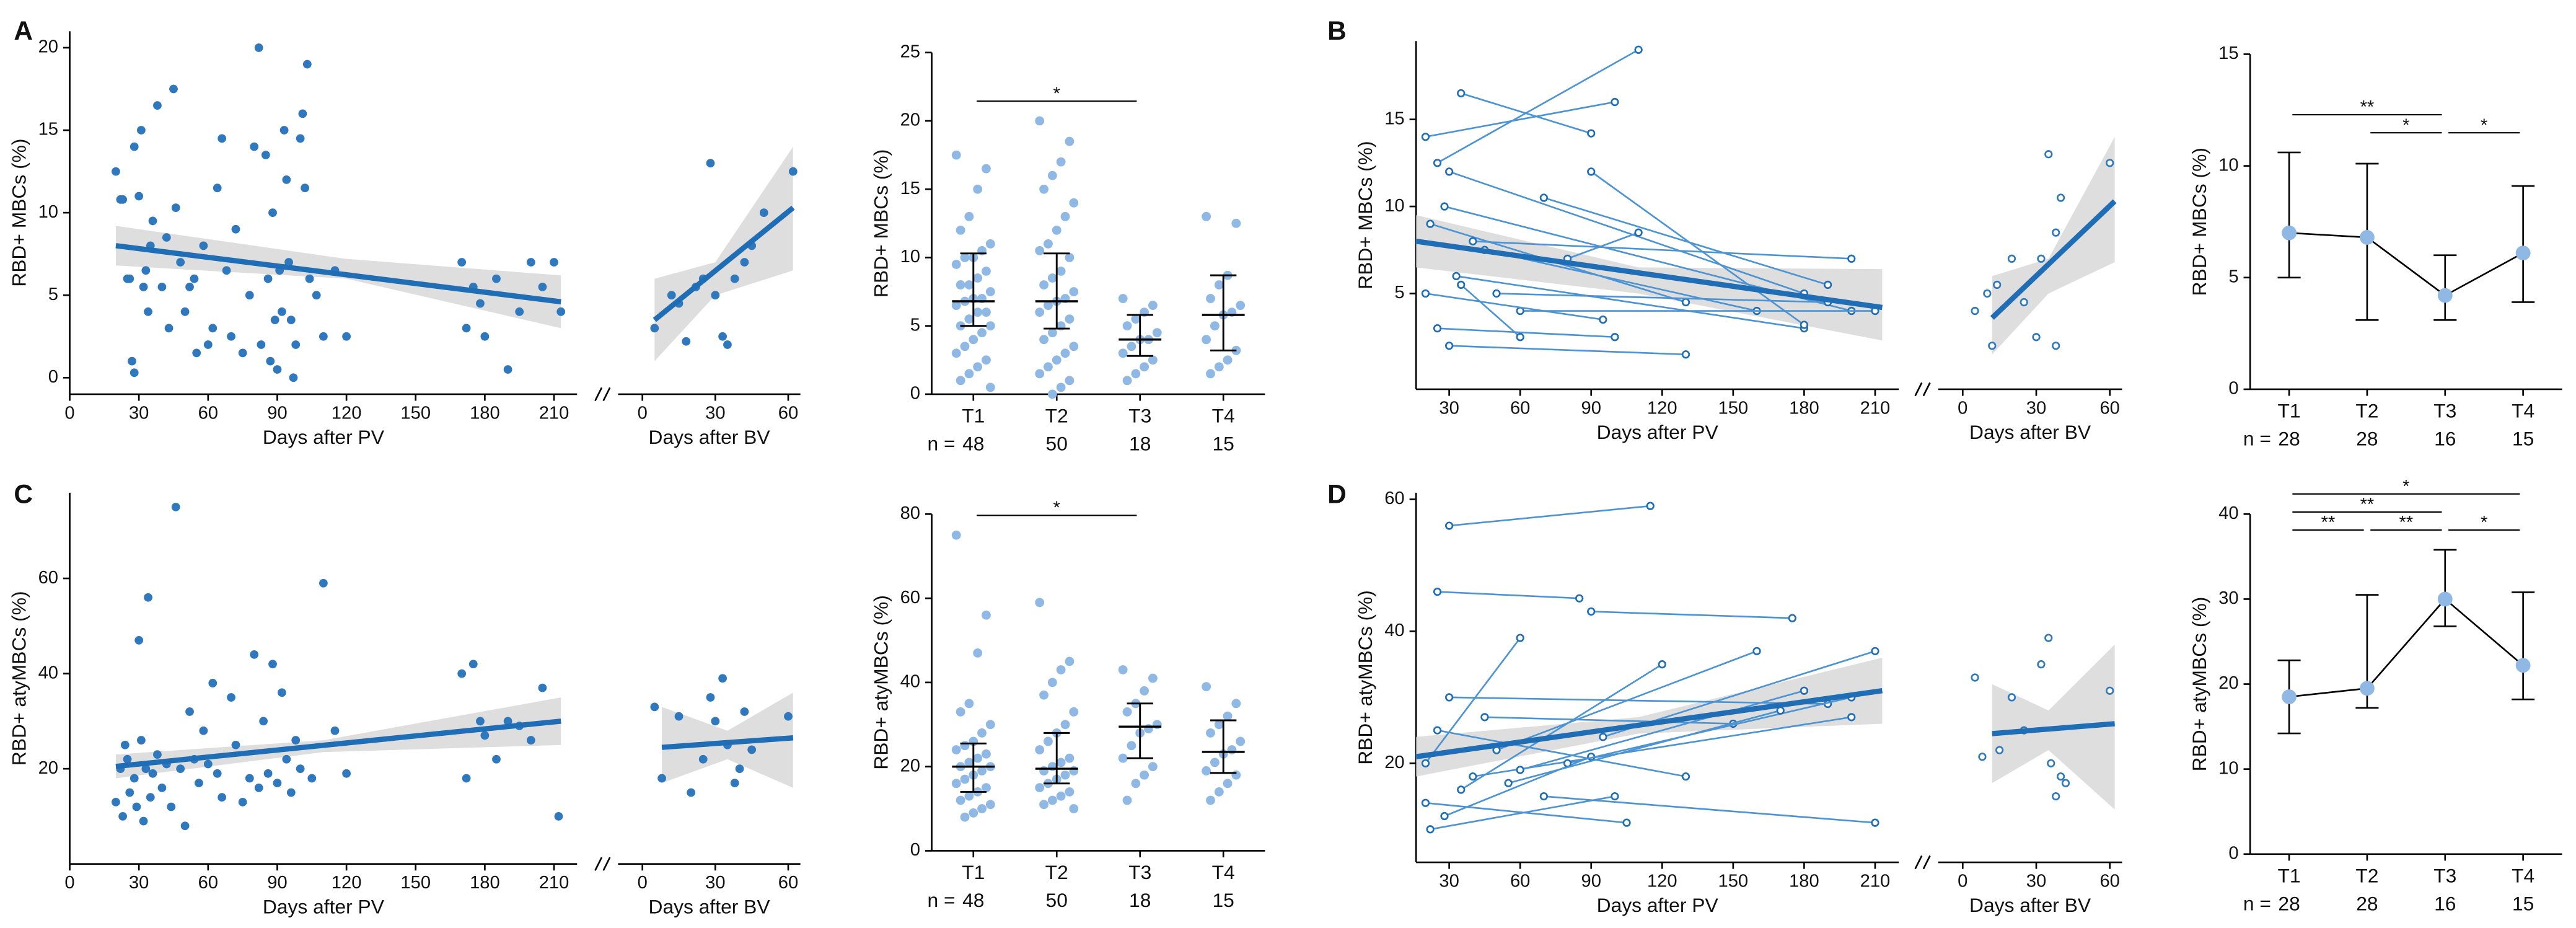 The width and height of the screenshot is (2576, 928). Describe the element at coordinates (1223, 312) in the screenshot. I see `iqr-whisker` at that location.